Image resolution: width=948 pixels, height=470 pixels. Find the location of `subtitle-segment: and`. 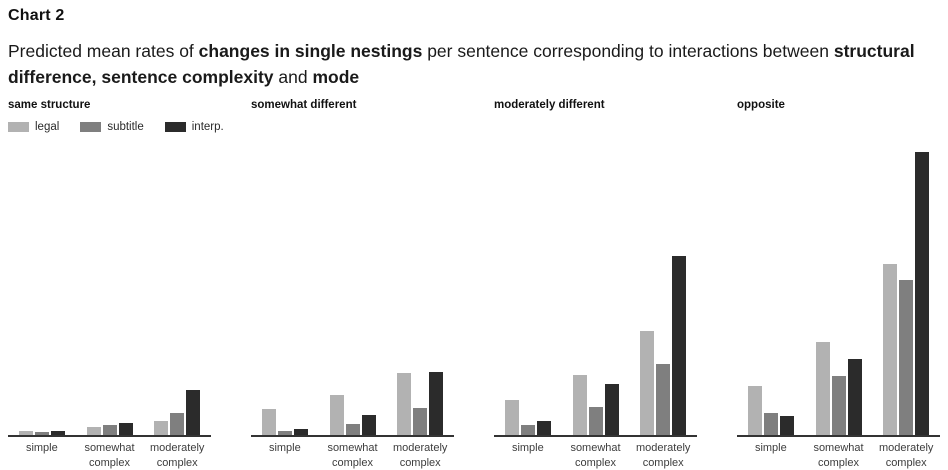

subtitle-segment: and is located at coordinates (293, 77).